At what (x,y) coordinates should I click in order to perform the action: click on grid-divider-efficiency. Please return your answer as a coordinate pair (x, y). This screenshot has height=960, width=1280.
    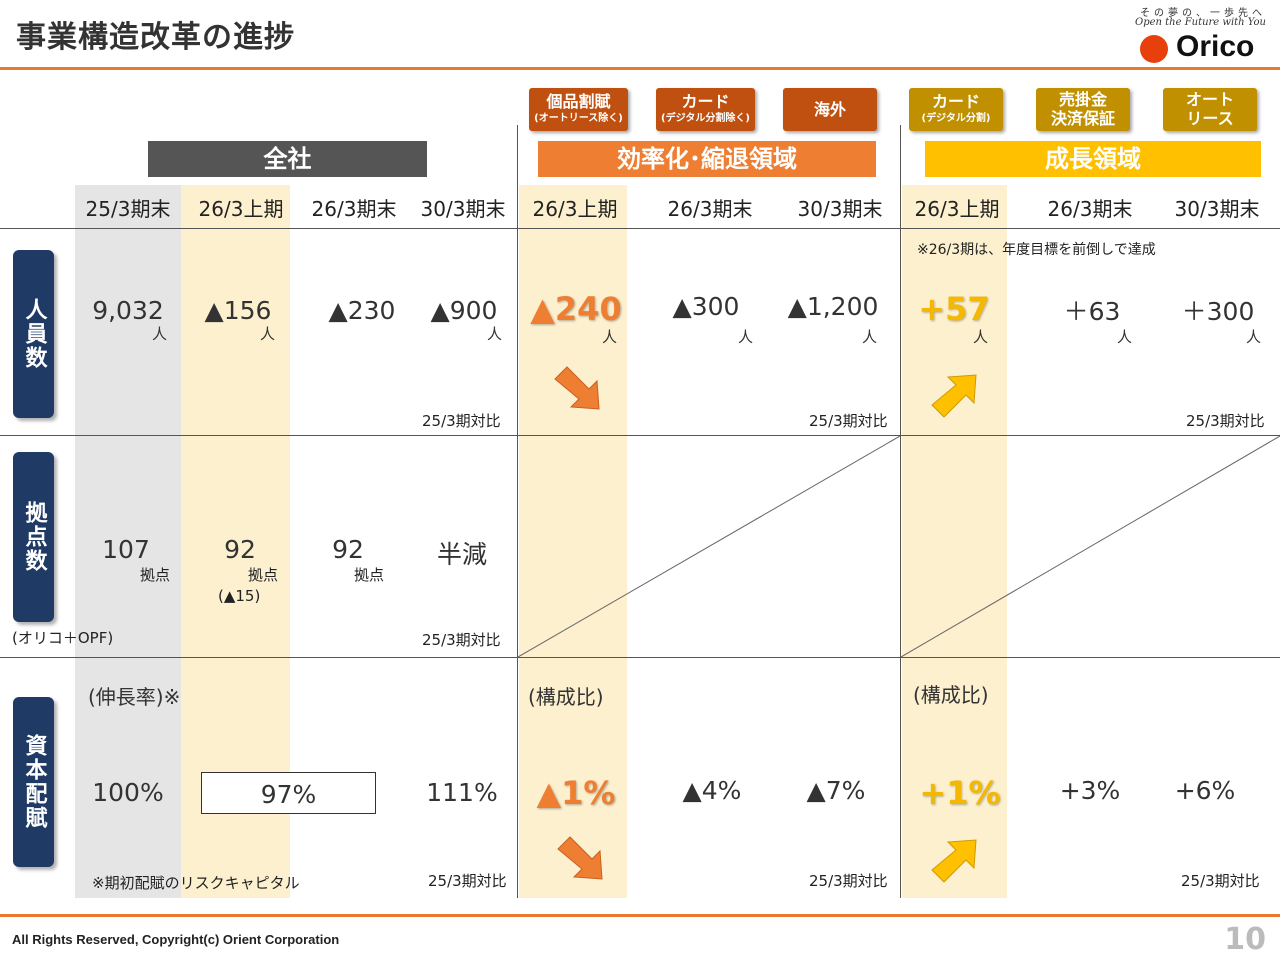
    Looking at the image, I should click on (517, 511).